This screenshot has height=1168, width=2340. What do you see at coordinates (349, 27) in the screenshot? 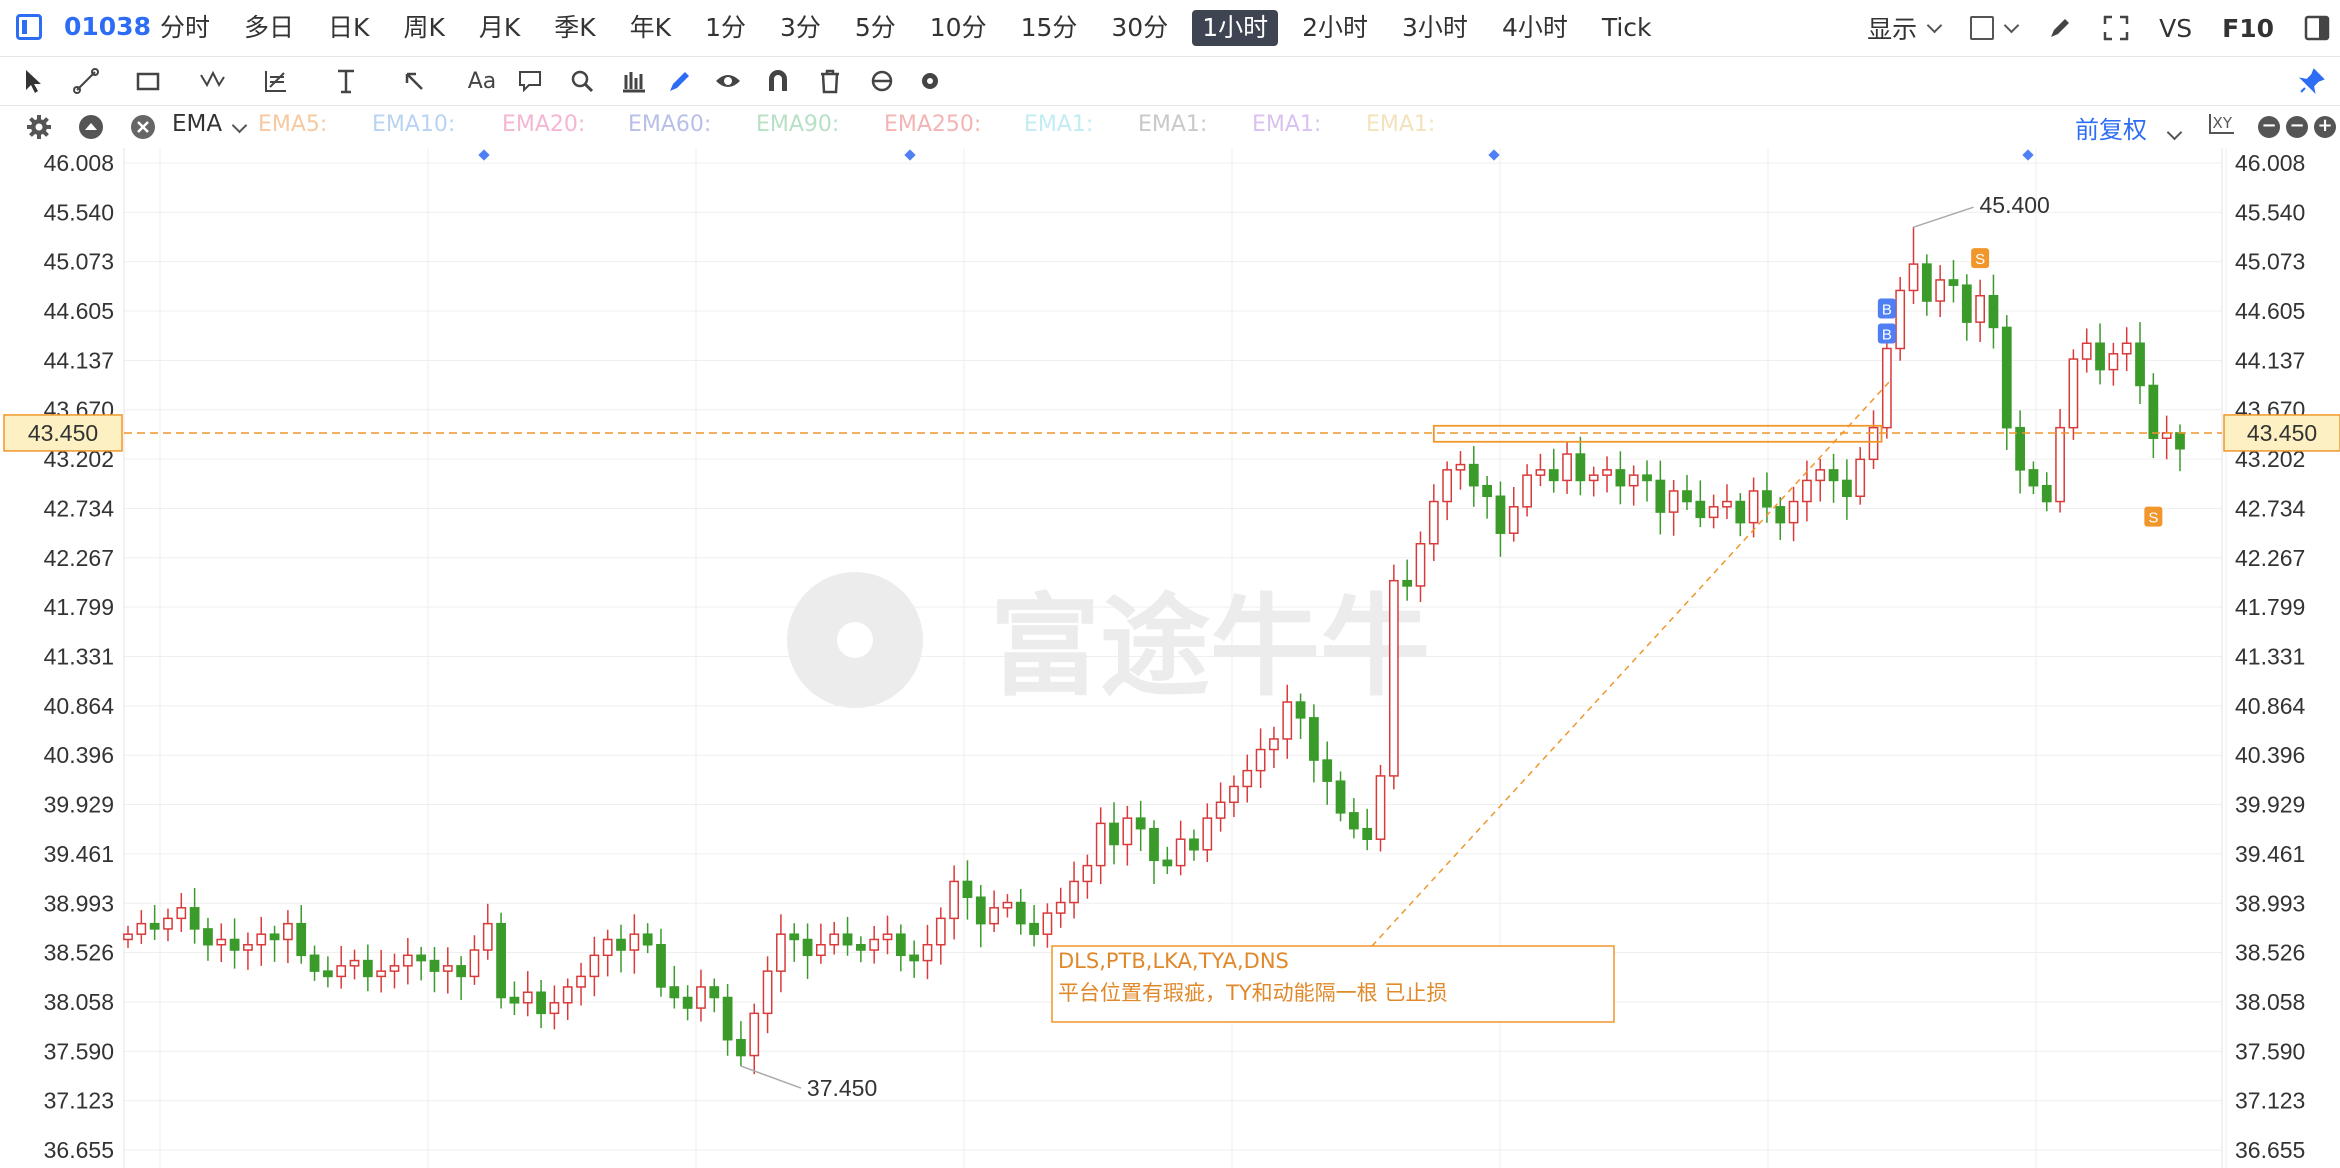
I see `timeframe-2: 日K` at bounding box center [349, 27].